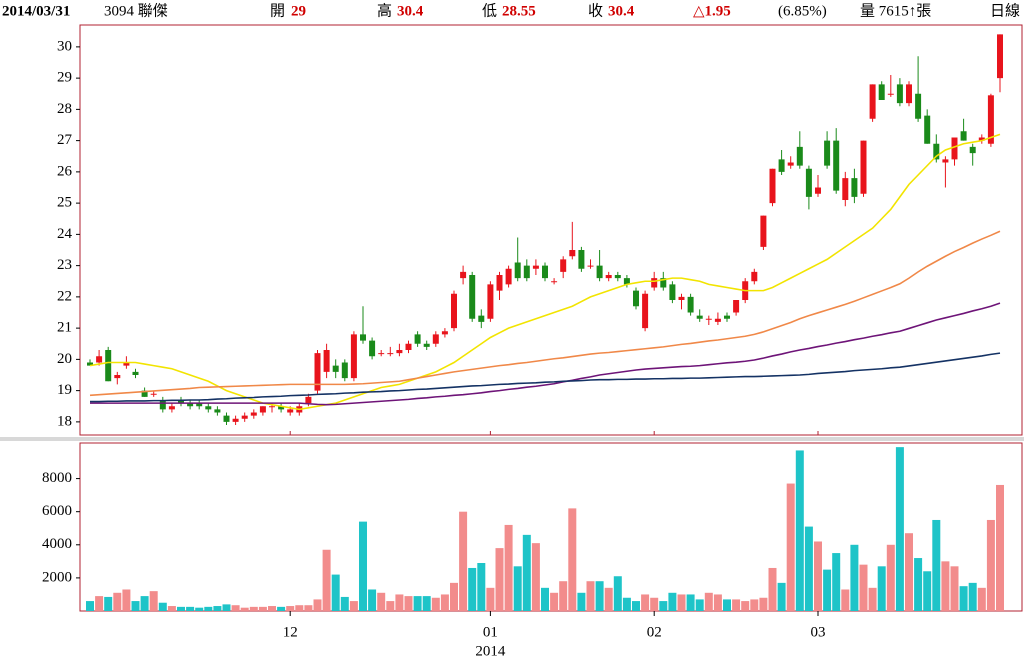  Describe the element at coordinates (57, 511) in the screenshot. I see `y-tick-label: 6000` at that location.